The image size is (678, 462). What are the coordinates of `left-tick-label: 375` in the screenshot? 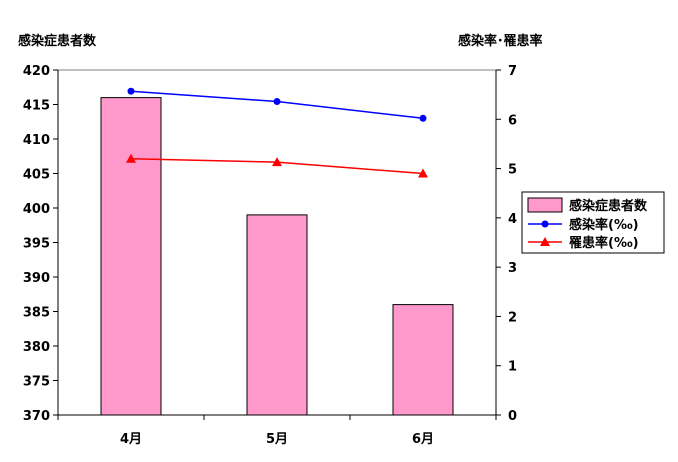 It's located at (36, 382).